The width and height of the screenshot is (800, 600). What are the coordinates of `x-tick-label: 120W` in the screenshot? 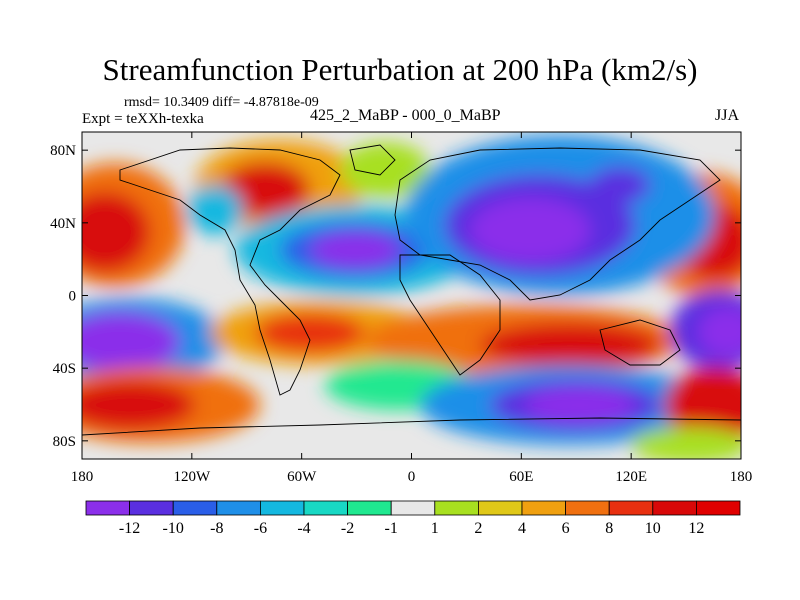 It's located at (192, 477).